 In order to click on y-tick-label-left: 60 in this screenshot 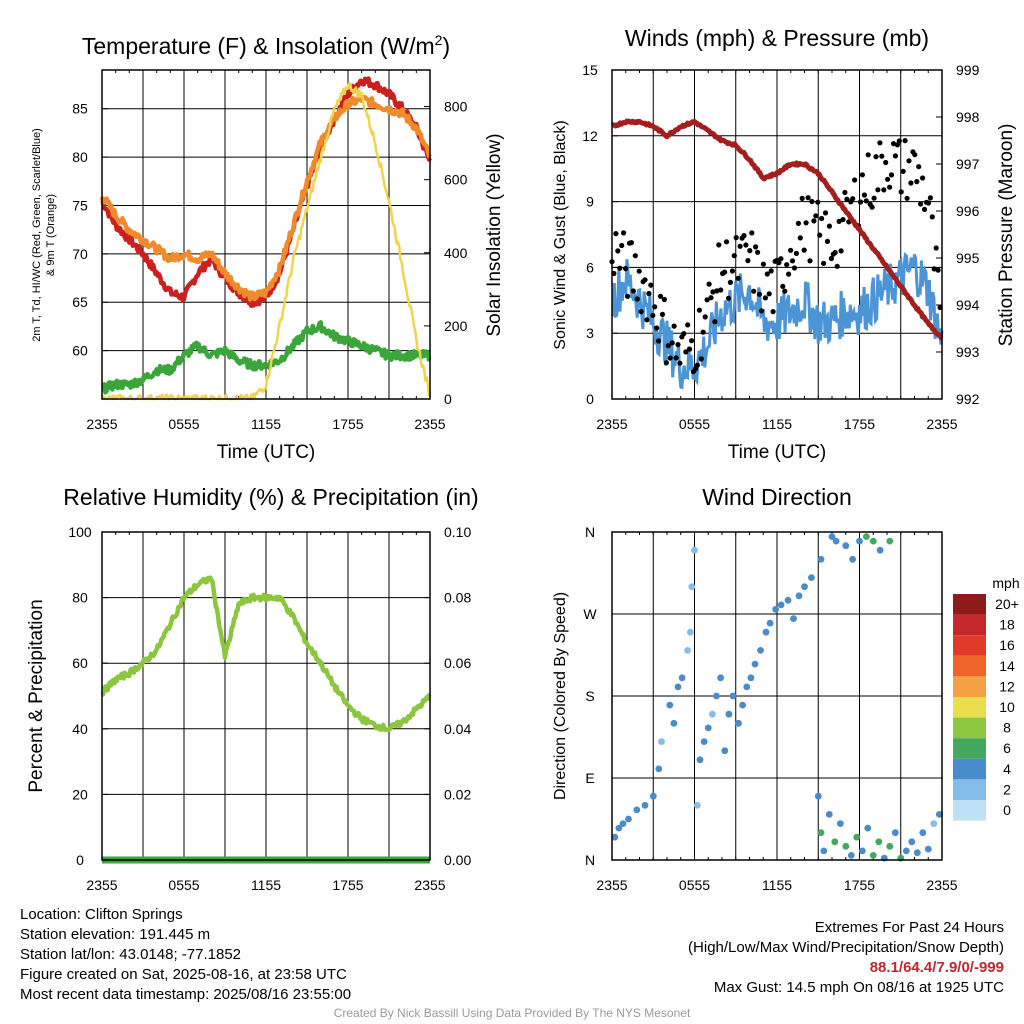, I will do `click(80, 663)`.